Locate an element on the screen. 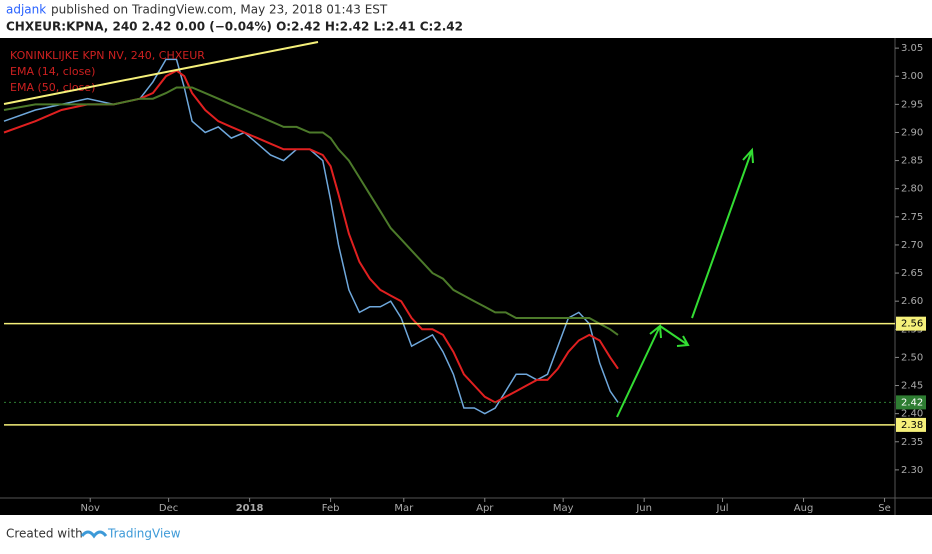  y-tick-label: 3.05 is located at coordinates (912, 48).